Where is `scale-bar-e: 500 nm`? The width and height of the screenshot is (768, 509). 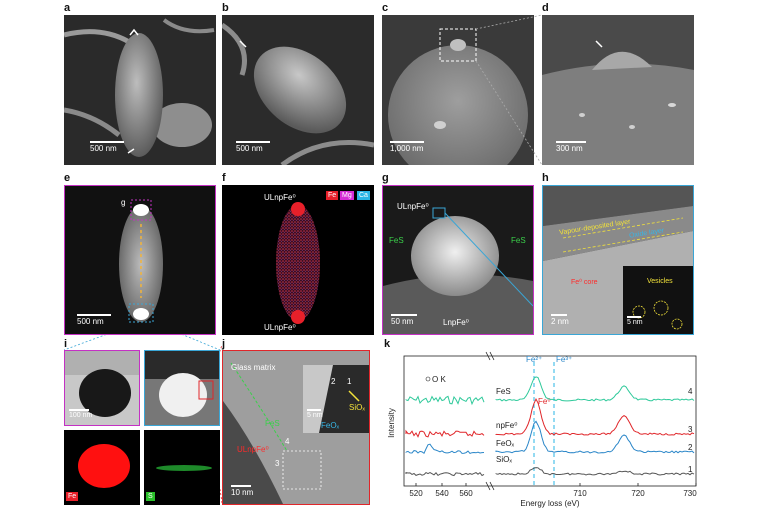
scale-bar-e: 500 nm is located at coordinates (94, 320).